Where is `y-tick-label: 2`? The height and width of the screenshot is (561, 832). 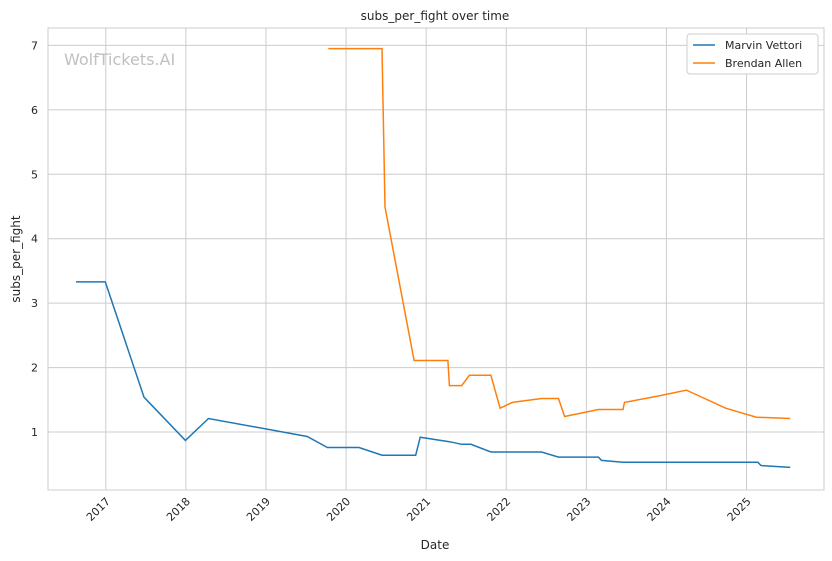 y-tick-label: 2 is located at coordinates (34, 368).